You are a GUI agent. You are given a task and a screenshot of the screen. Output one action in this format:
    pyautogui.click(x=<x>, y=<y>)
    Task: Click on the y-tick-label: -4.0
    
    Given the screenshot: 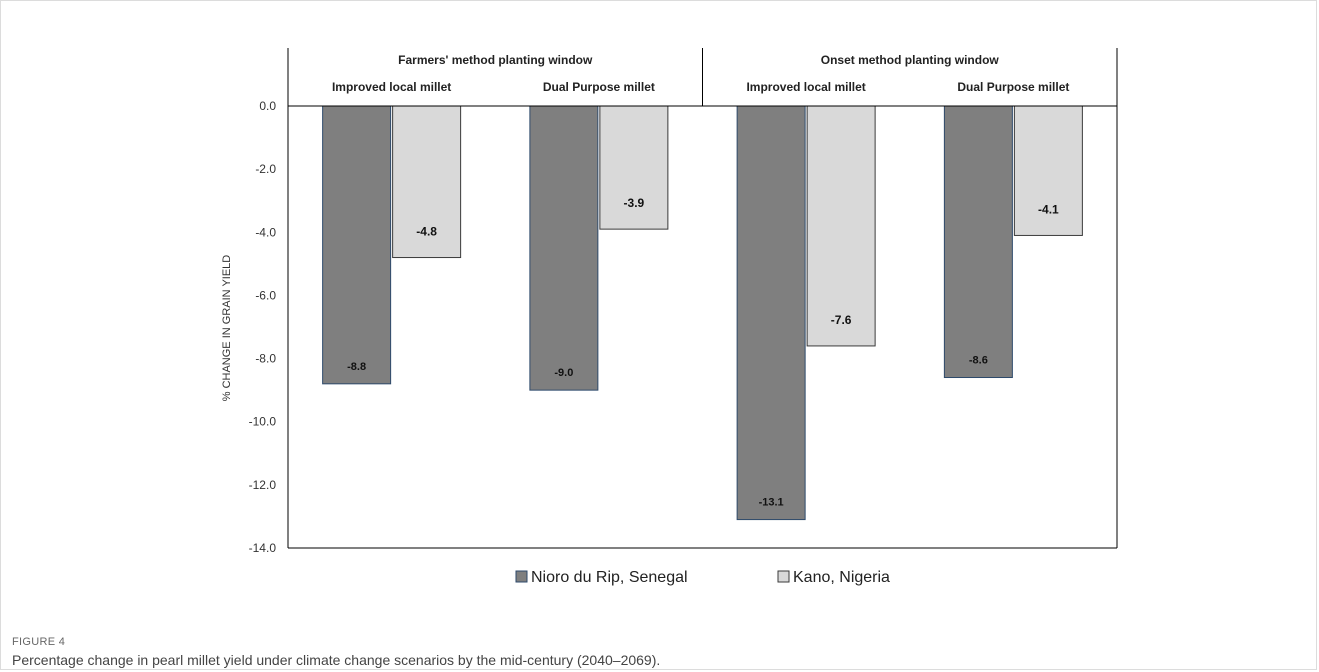 What is the action you would take?
    pyautogui.click(x=265, y=232)
    